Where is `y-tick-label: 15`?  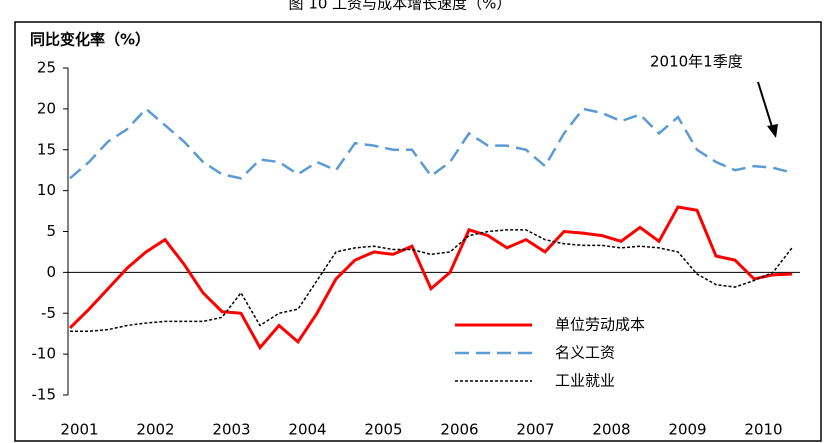 y-tick-label: 15 is located at coordinates (46, 149).